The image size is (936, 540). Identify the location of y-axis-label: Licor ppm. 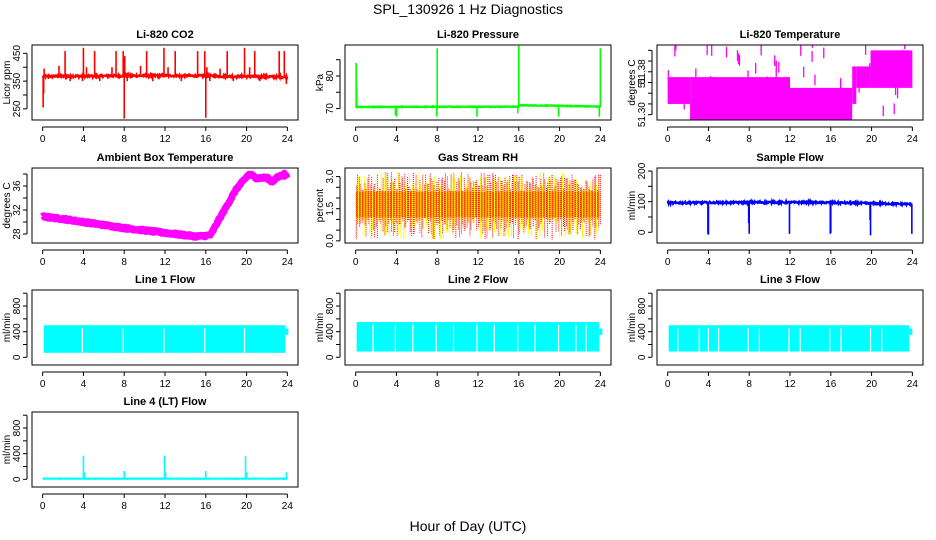
(7, 83).